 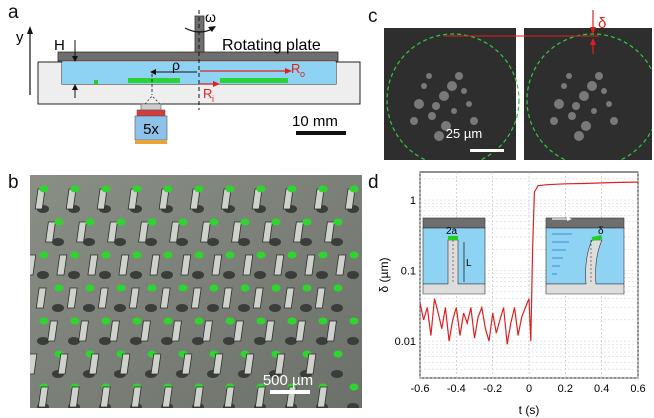 I want to click on inset-2a-label: 2a, so click(x=452, y=231).